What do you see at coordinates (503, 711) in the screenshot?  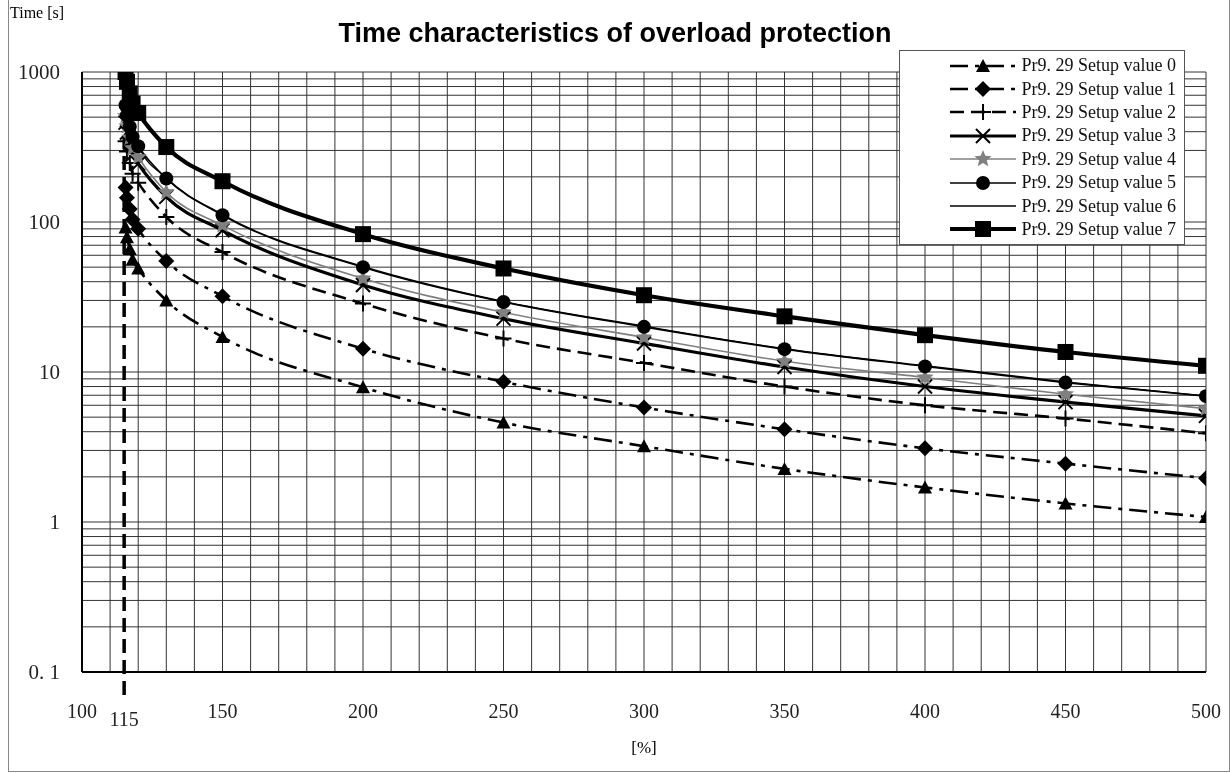 I see `x-tick-label: 250` at bounding box center [503, 711].